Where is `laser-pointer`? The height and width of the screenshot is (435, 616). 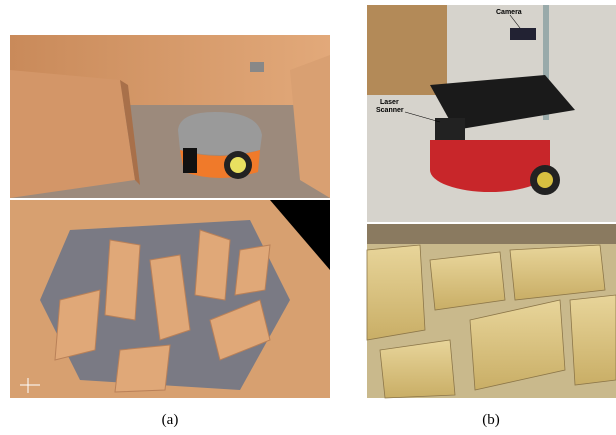
laser-pointer is located at coordinates (422, 117).